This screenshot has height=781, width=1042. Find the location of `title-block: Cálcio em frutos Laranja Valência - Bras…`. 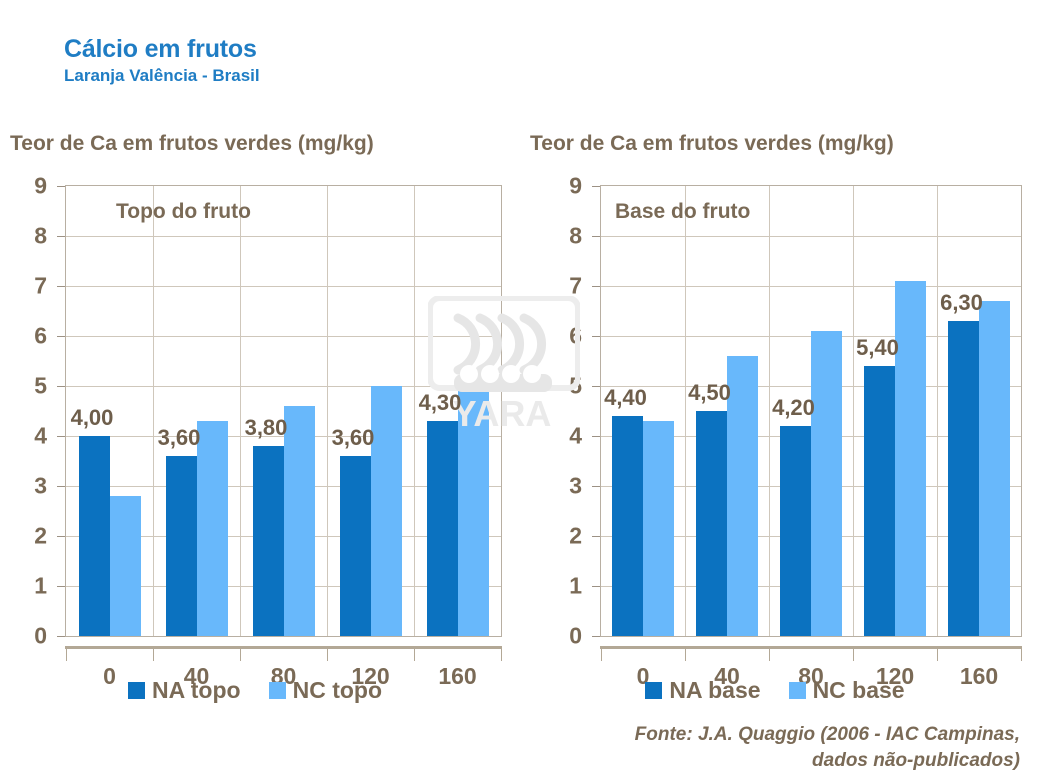

title-block: Cálcio em frutos Laranja Valência - Bras… is located at coordinates (162, 61).